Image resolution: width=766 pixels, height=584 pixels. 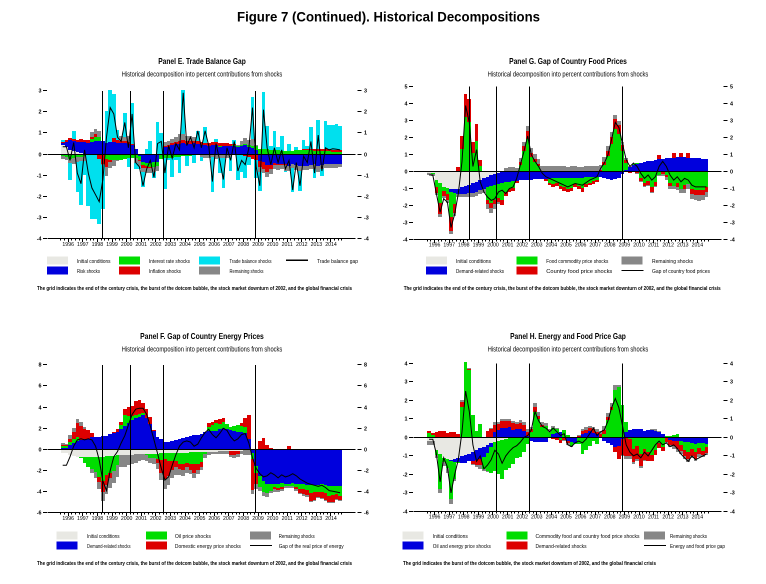 What do you see at coordinates (366, 514) in the screenshot?
I see `svg-text: -6` at bounding box center [366, 514].